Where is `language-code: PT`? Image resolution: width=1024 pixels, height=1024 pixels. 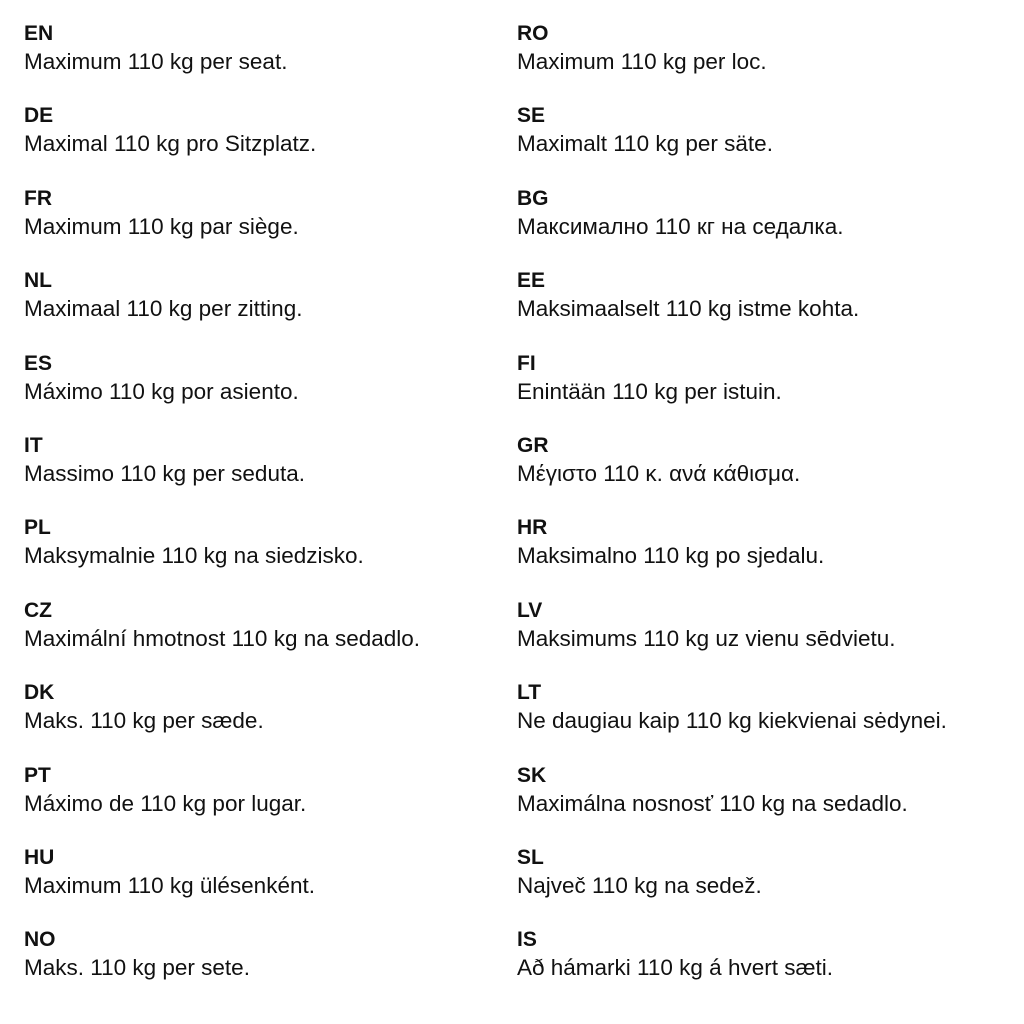 language-code: PT is located at coordinates (37, 775).